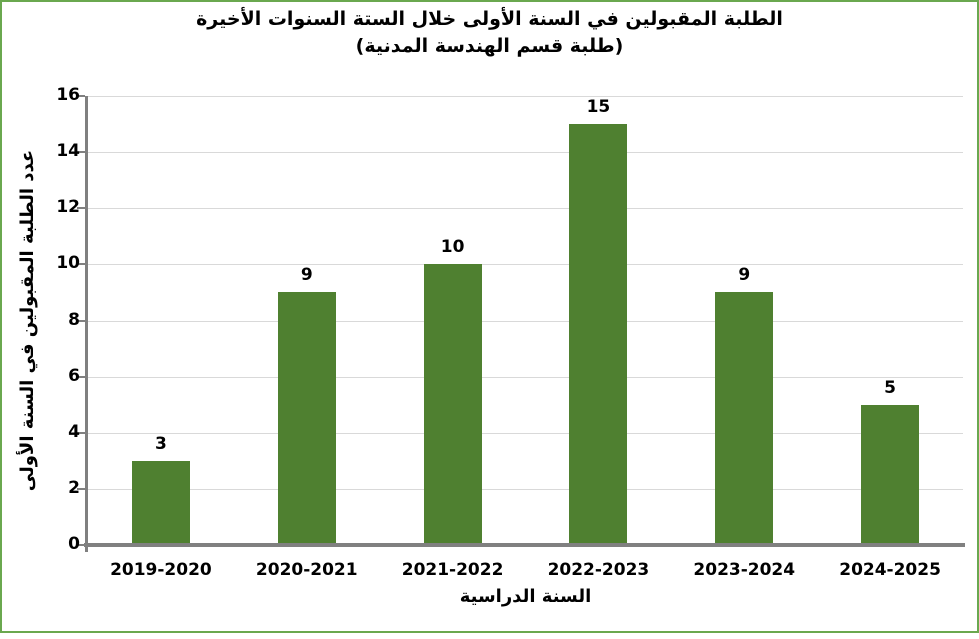  I want to click on x-category-label: 2024-2025, so click(890, 570).